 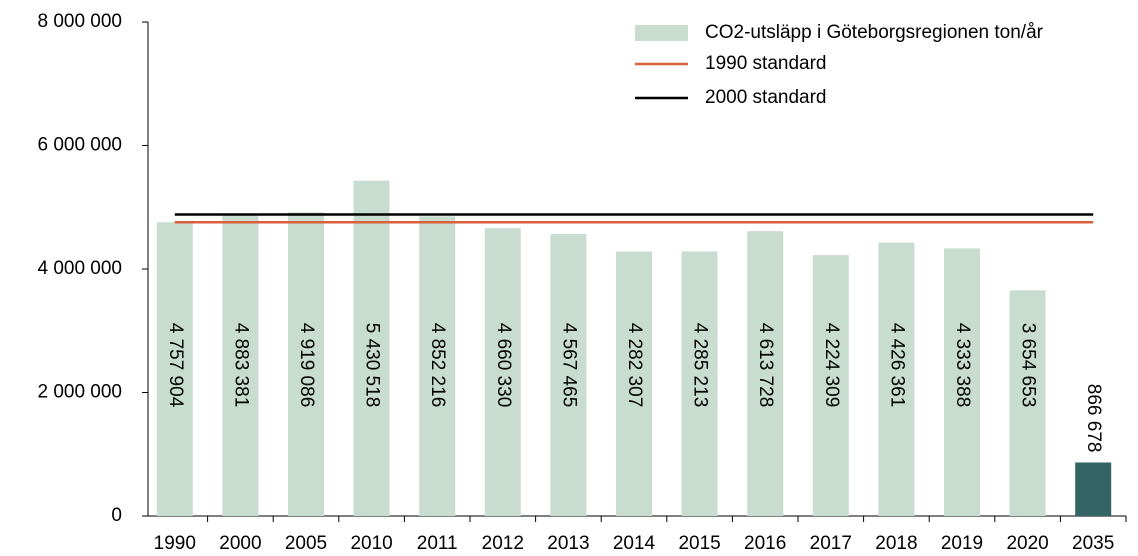 I want to click on x-tick-label: 2010, so click(x=371, y=543).